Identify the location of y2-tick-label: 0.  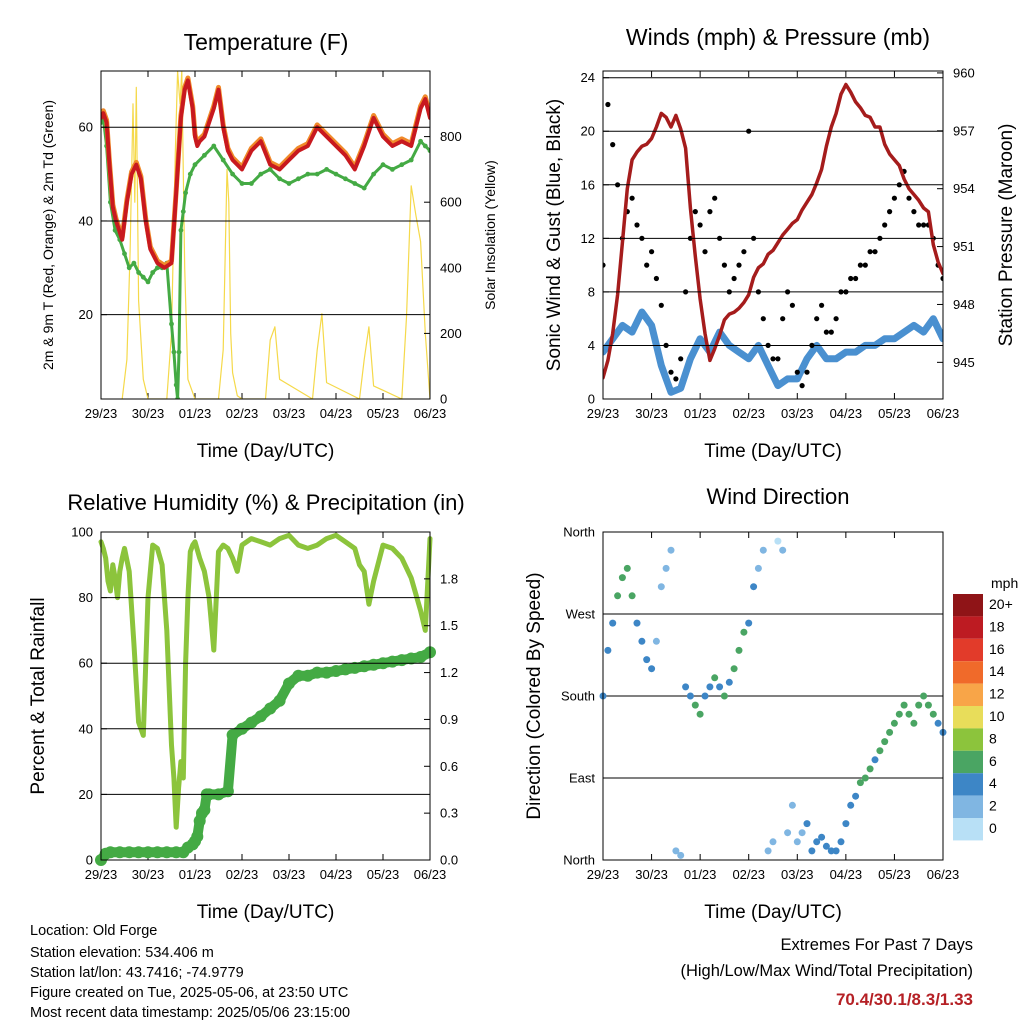
(443, 399).